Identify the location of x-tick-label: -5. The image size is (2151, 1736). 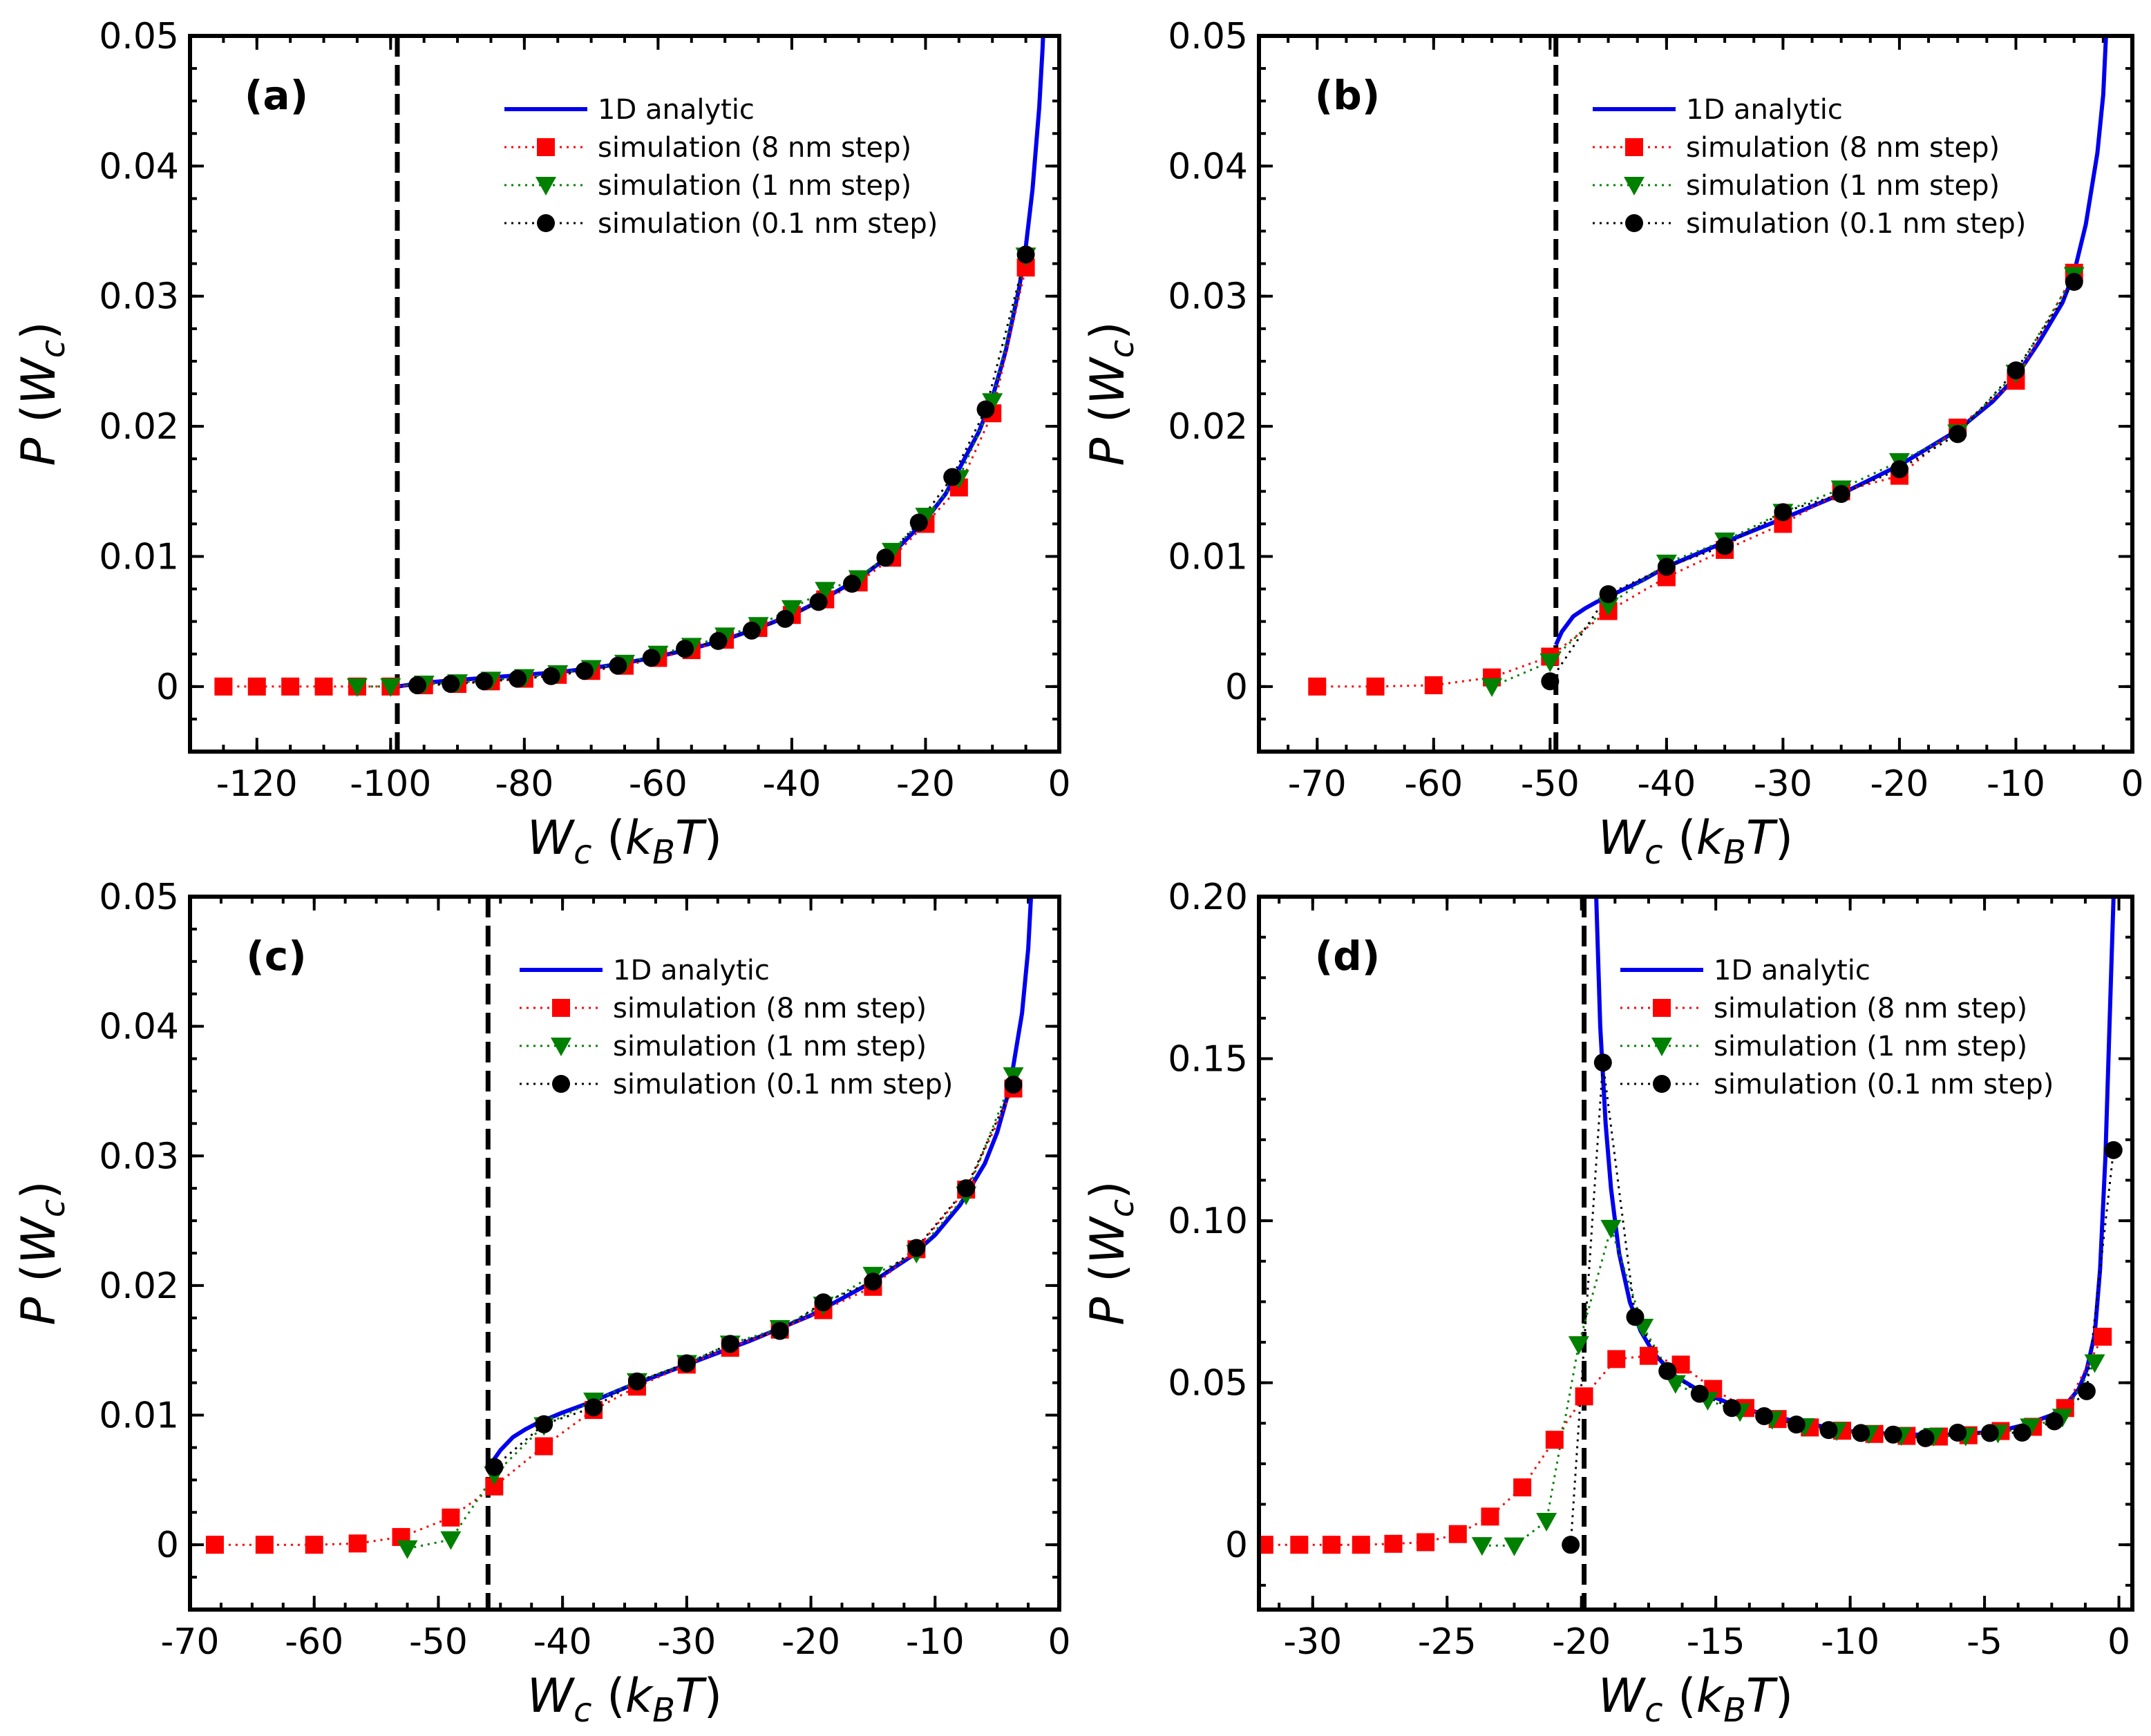
(1984, 1642).